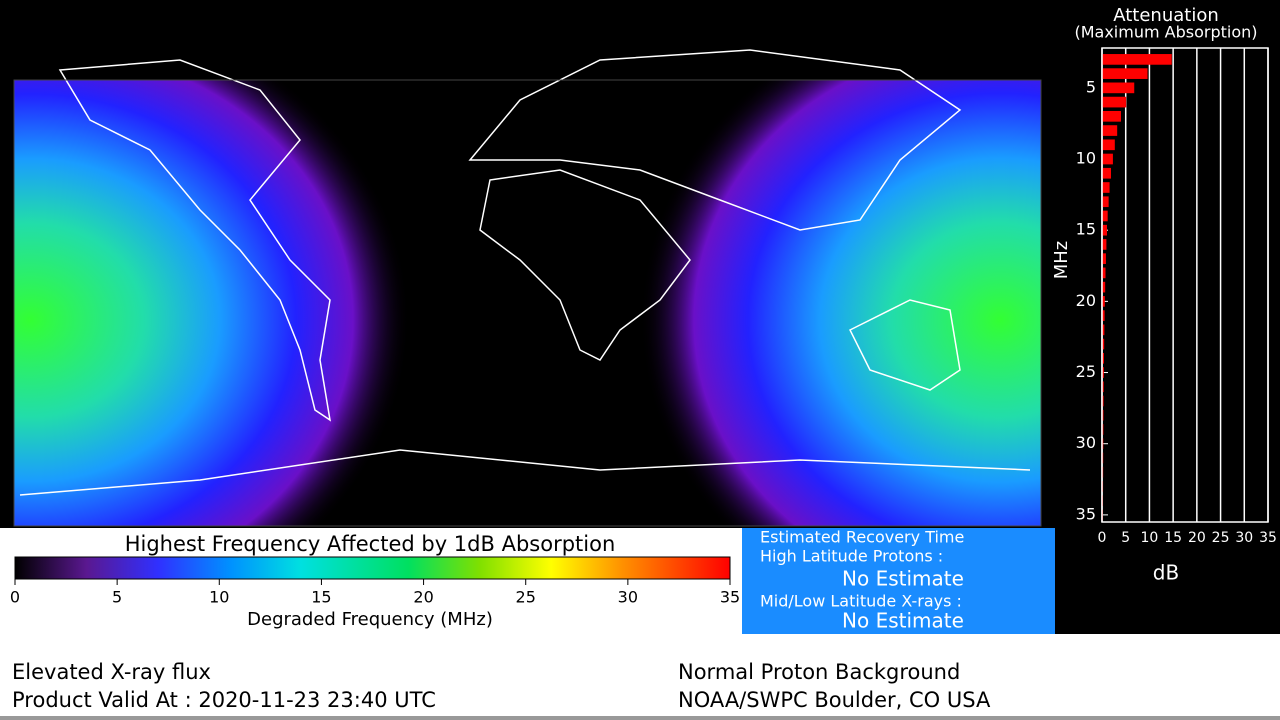 The image size is (1280, 720). I want to click on recovery-title: Estimated Recovery Time, so click(862, 537).